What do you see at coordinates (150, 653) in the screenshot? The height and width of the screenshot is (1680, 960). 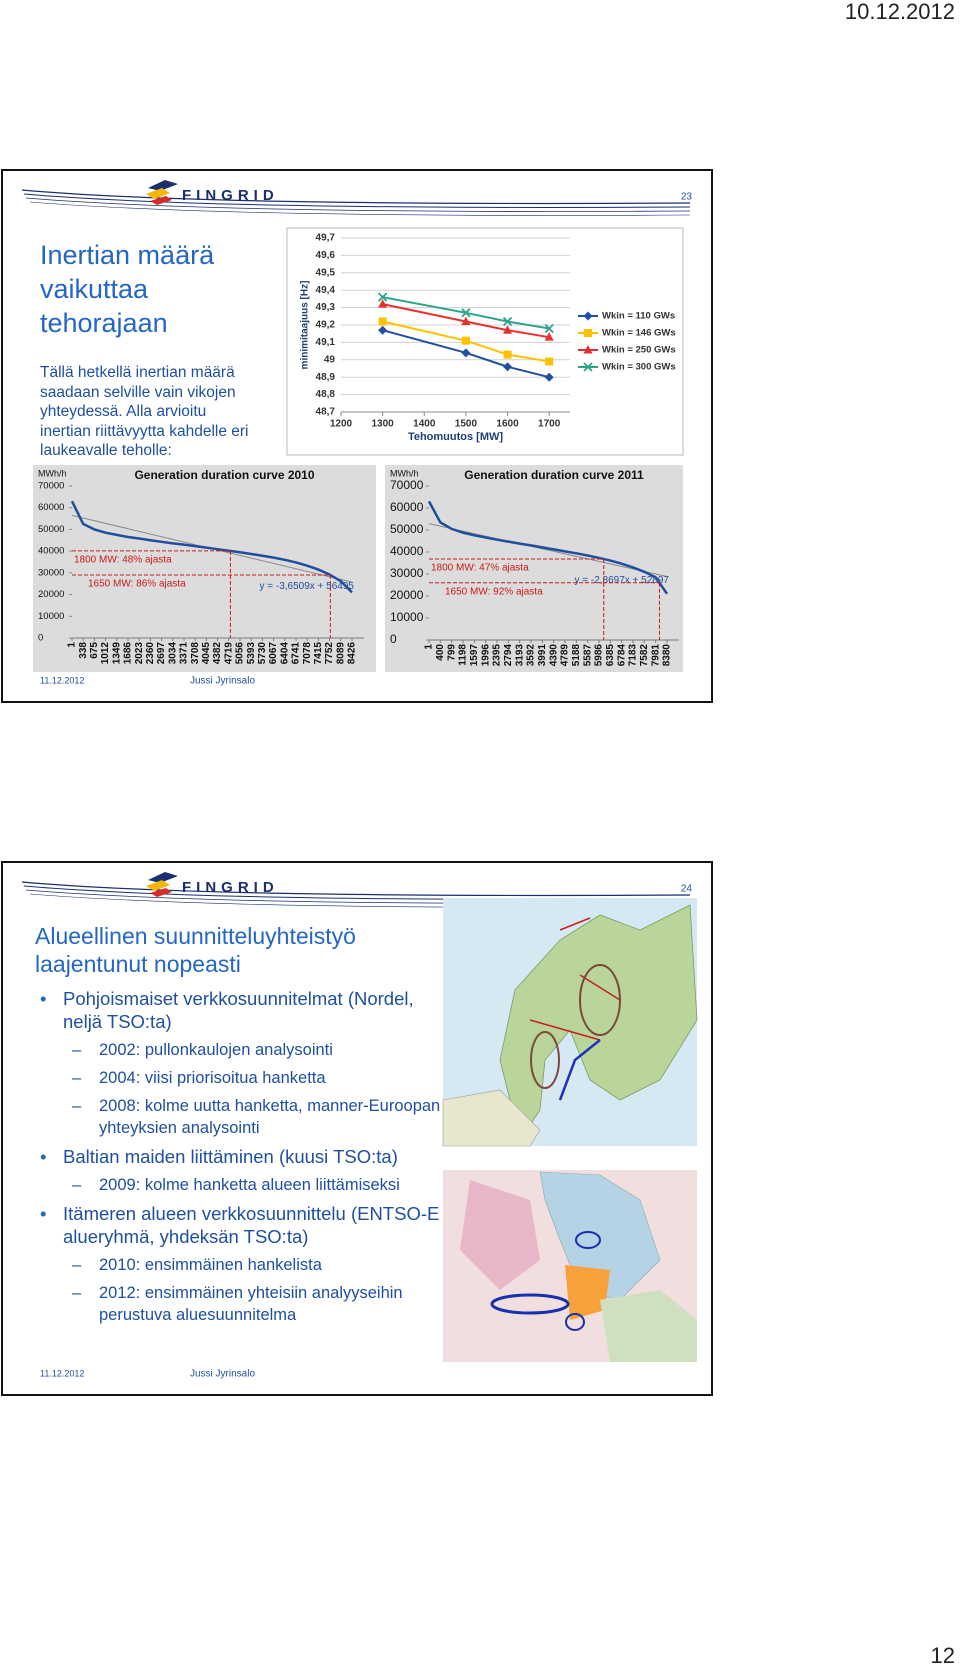 I see `x-tick-label: 2360` at bounding box center [150, 653].